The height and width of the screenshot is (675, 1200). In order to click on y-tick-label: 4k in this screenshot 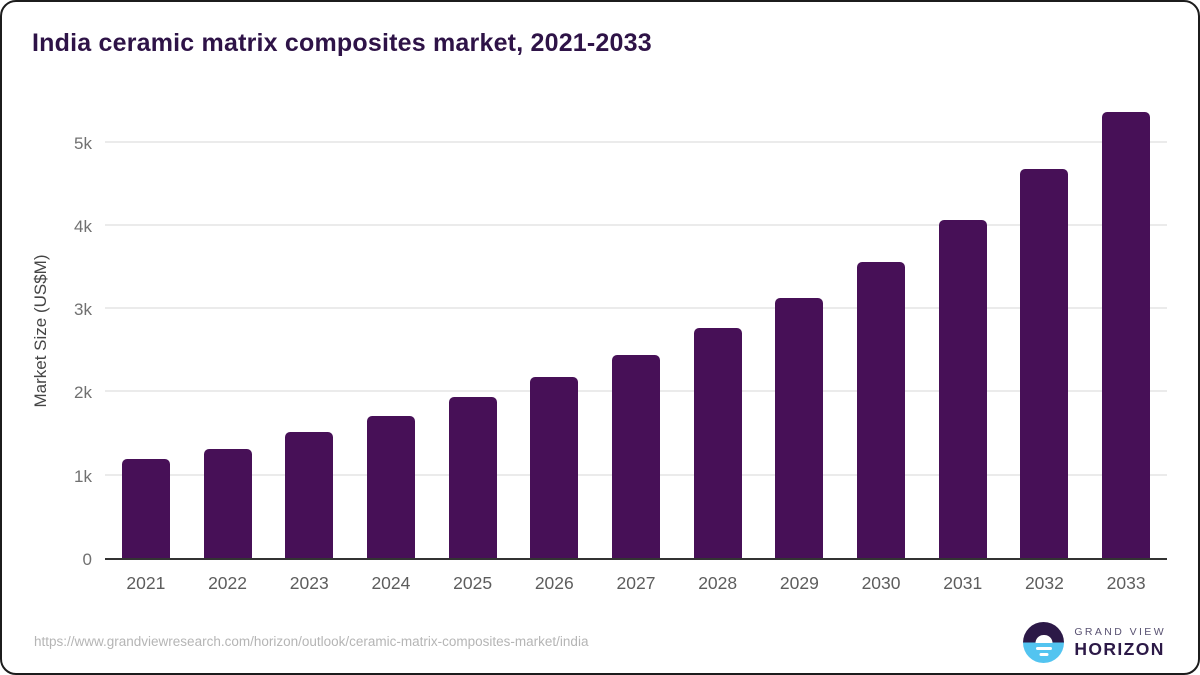, I will do `click(83, 226)`.